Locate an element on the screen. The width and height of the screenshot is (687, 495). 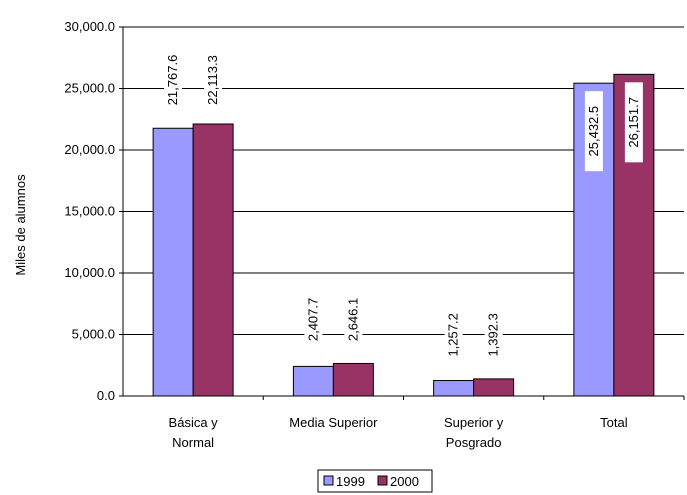
data-label: 1,392.3 is located at coordinates (493, 334).